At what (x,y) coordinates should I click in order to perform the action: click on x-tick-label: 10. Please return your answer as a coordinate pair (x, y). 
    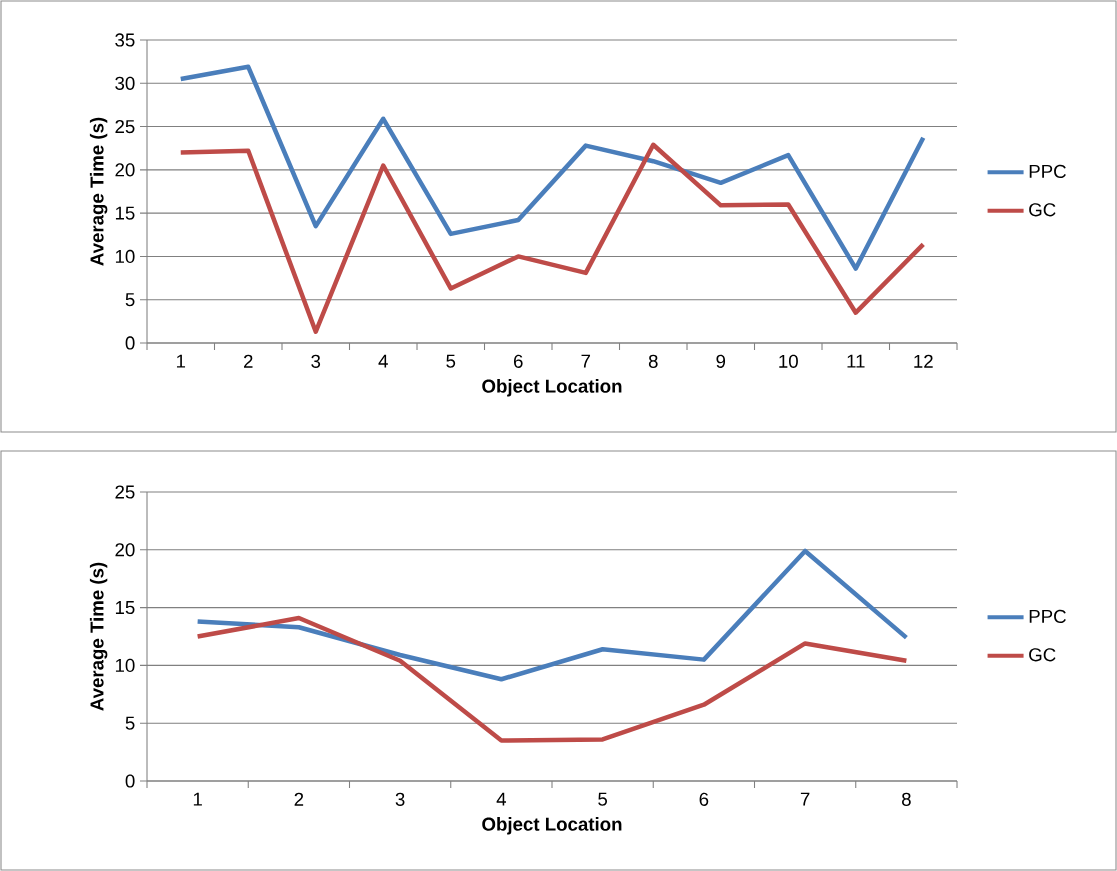
    Looking at the image, I should click on (788, 361).